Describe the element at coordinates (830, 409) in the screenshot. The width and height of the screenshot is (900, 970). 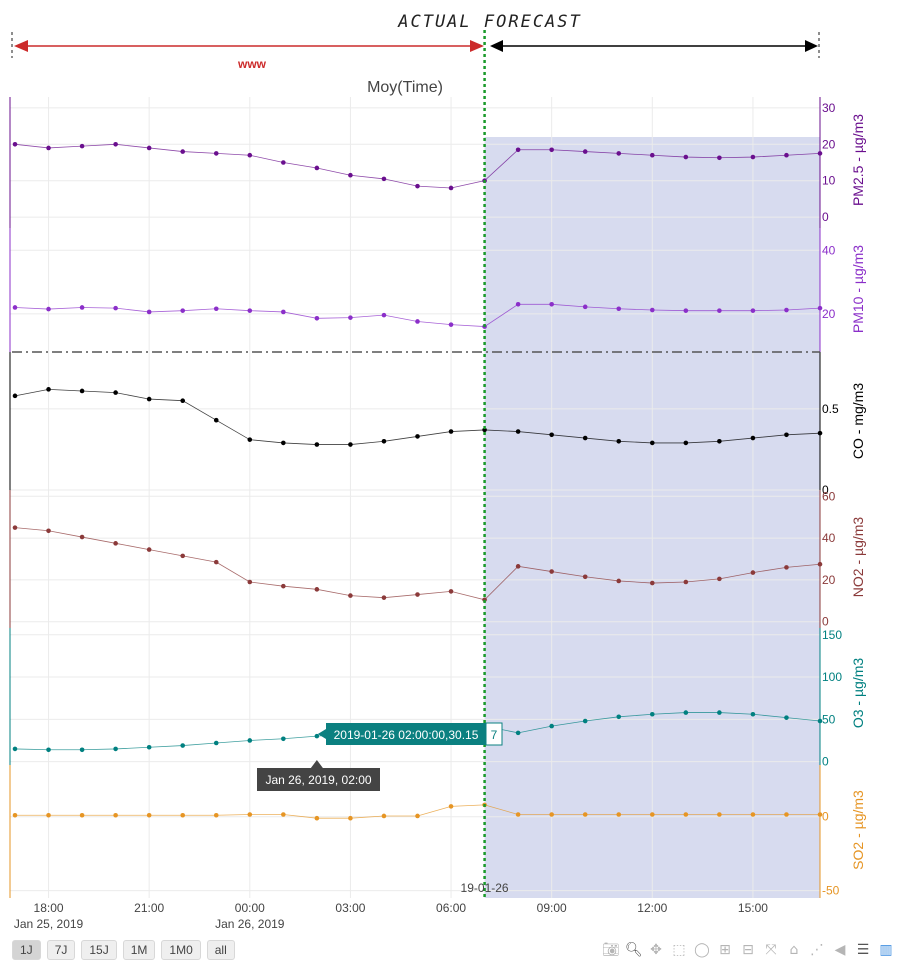
I see `y-tick-label: 0.5` at that location.